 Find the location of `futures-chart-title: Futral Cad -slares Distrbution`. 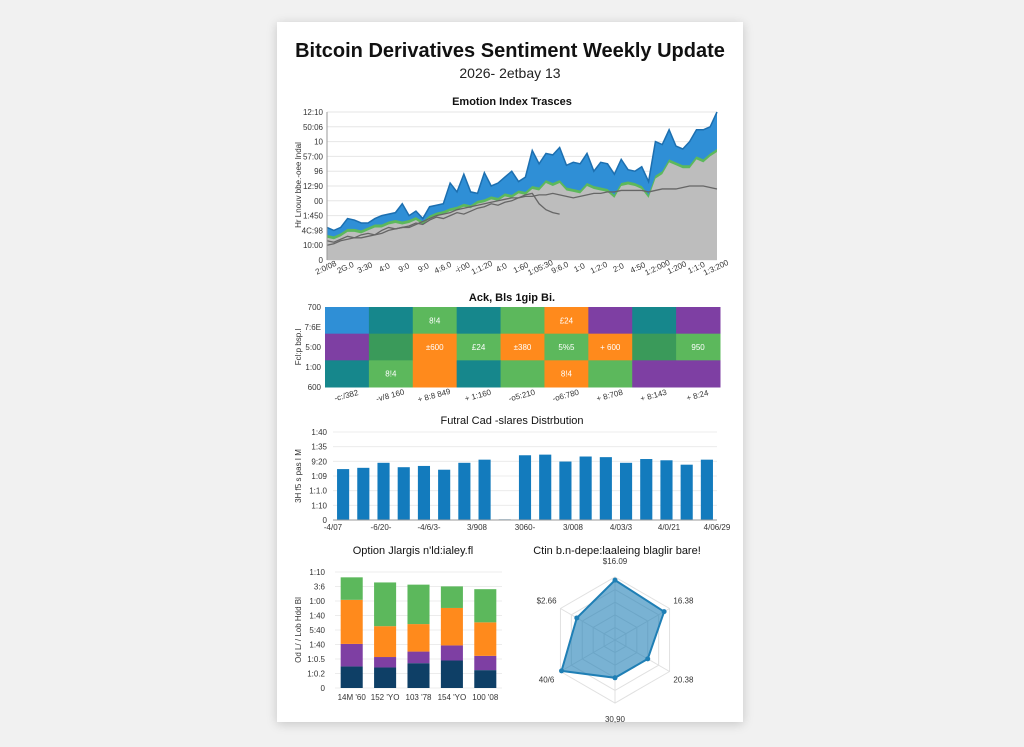

futures-chart-title: Futral Cad -slares Distrbution is located at coordinates (511, 421).